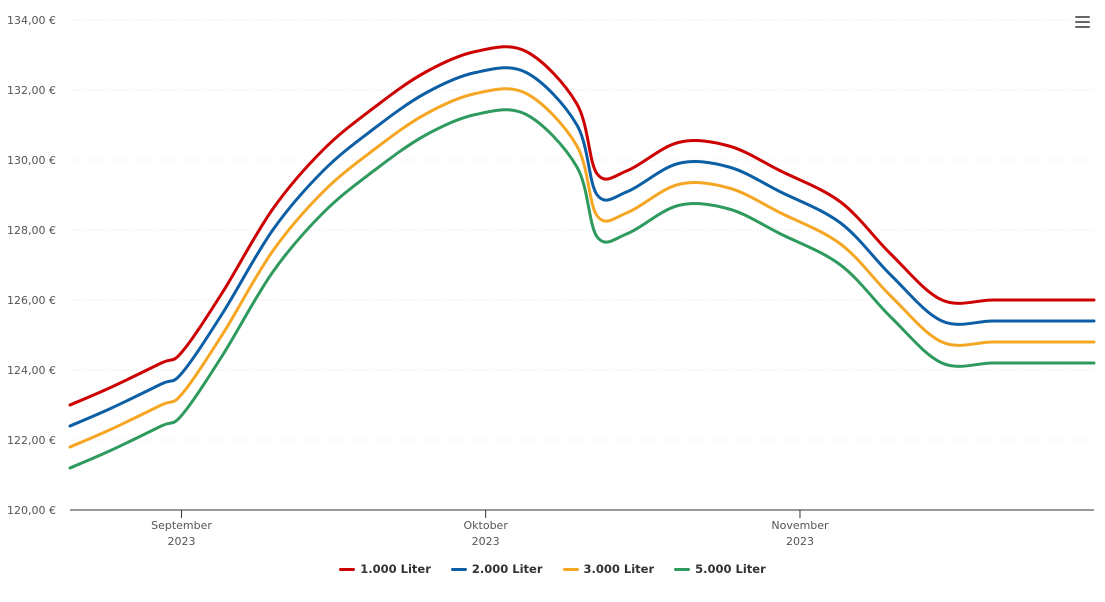 The height and width of the screenshot is (602, 1105). Describe the element at coordinates (619, 569) in the screenshot. I see `legend-label: 3.000 Liter` at that location.